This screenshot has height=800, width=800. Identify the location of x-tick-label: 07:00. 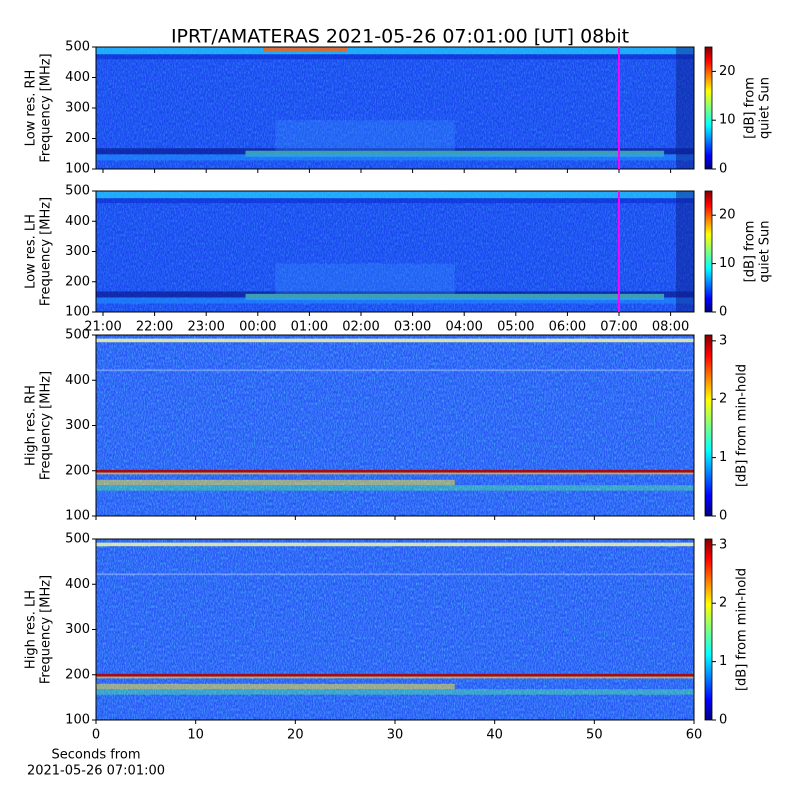
(618, 327).